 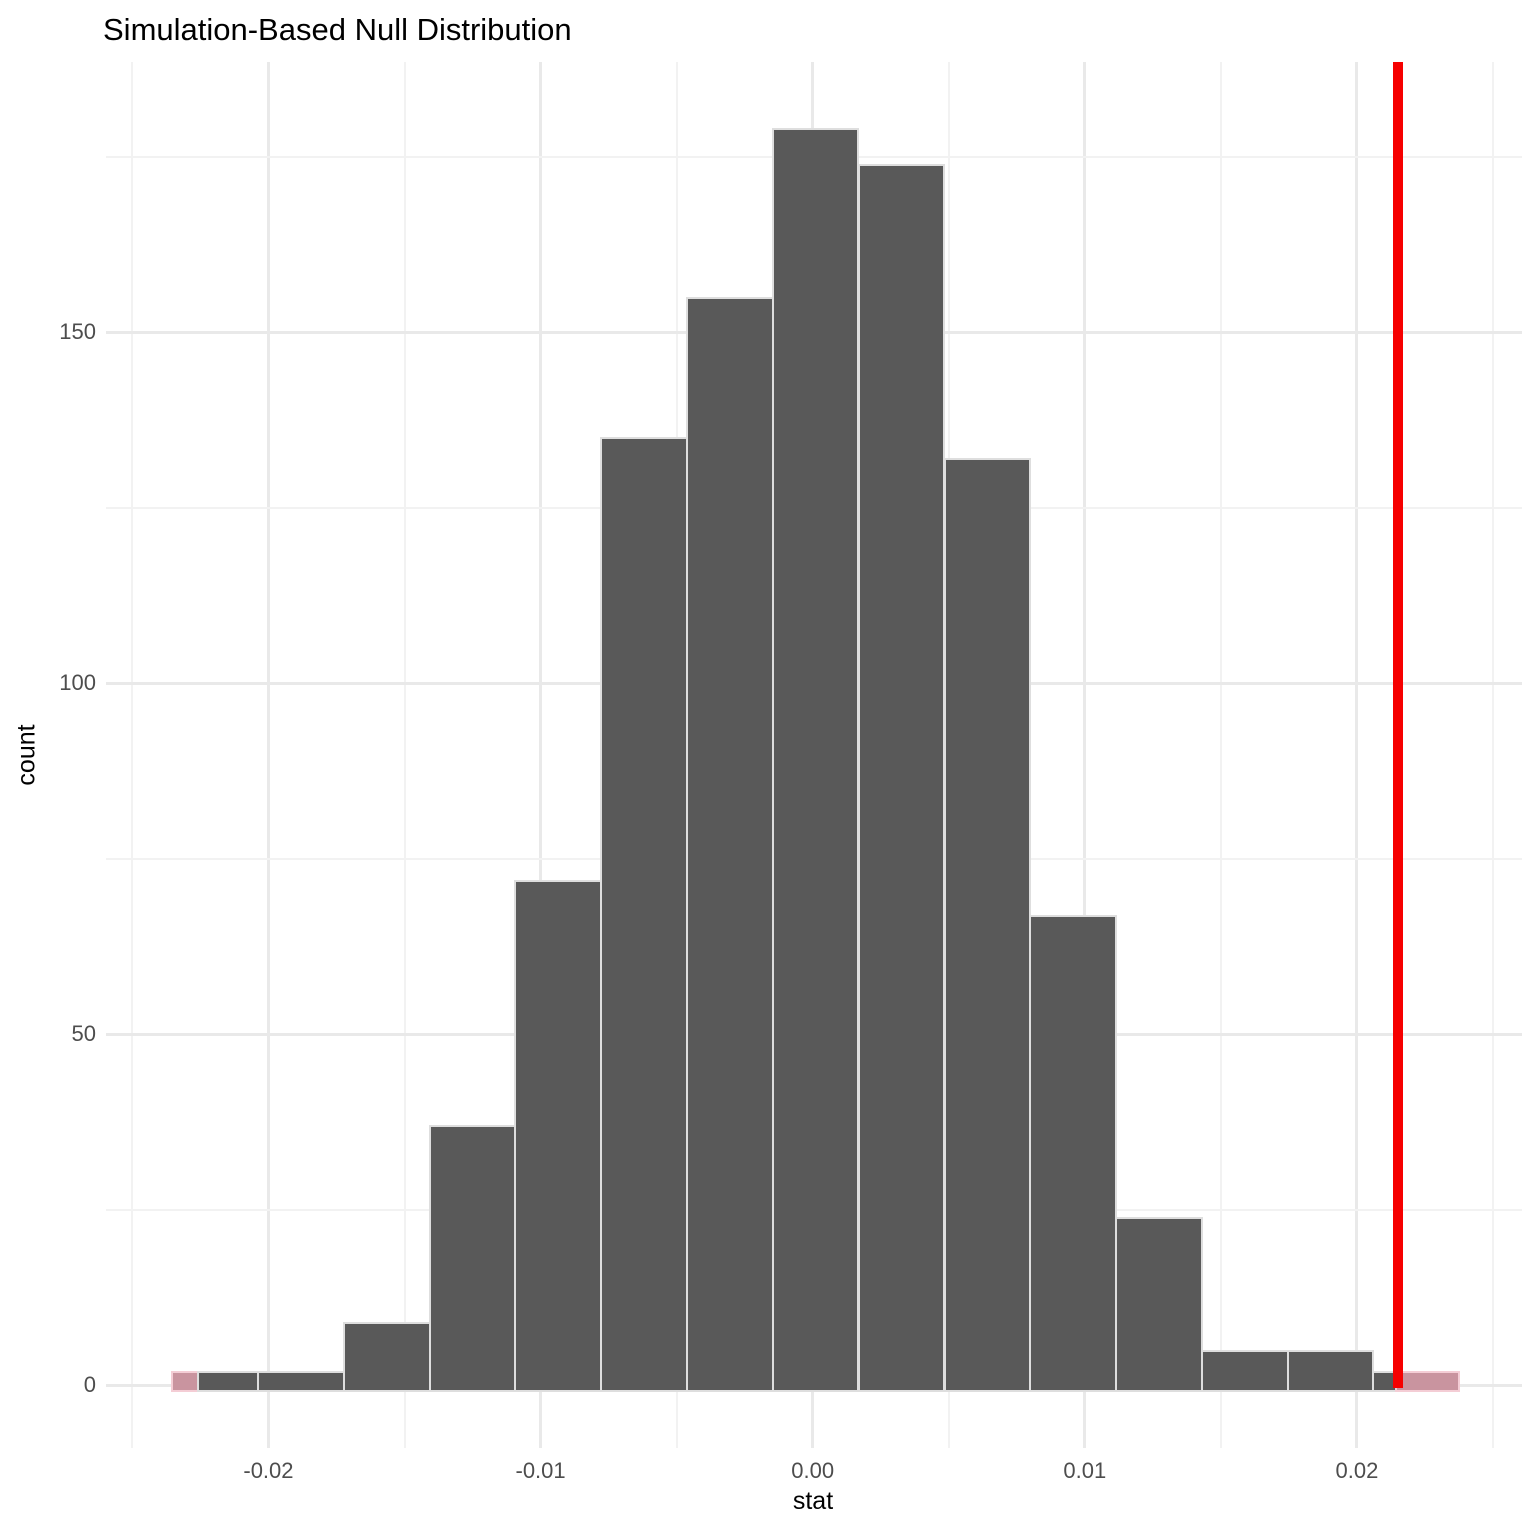 What do you see at coordinates (540, 1470) in the screenshot?
I see `x-tick-label: -0.01` at bounding box center [540, 1470].